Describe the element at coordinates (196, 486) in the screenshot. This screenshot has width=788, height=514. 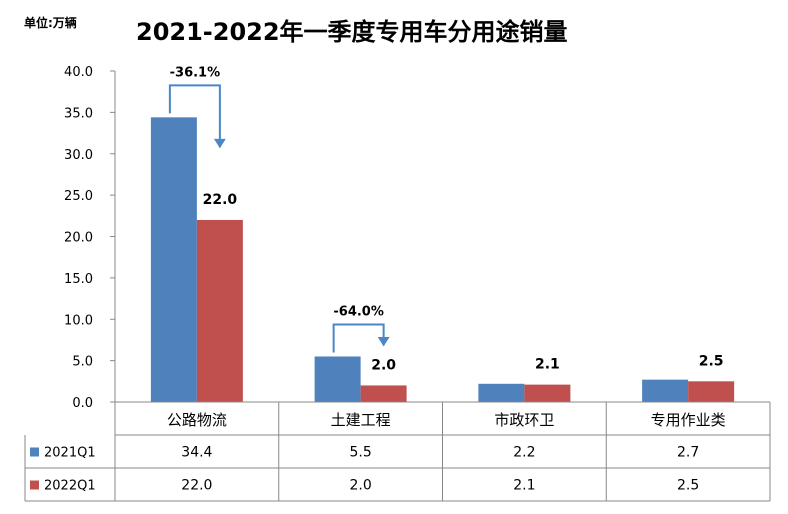
I see `table-cell: 22.0` at that location.